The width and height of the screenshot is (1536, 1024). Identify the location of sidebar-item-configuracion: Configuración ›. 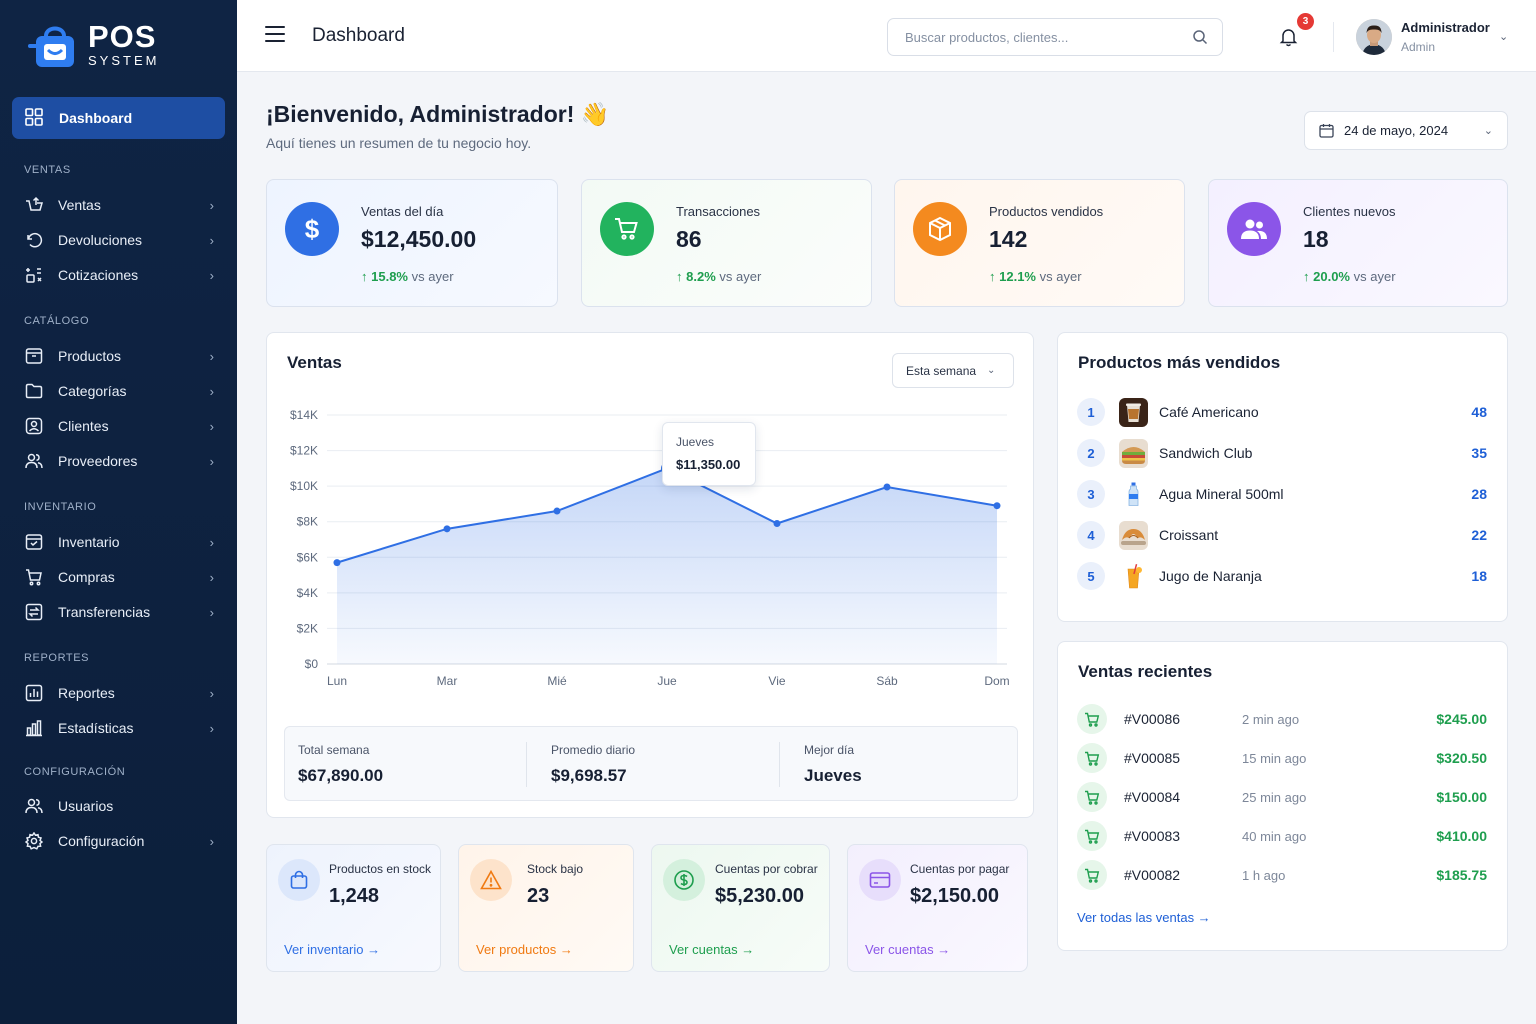
(119, 841).